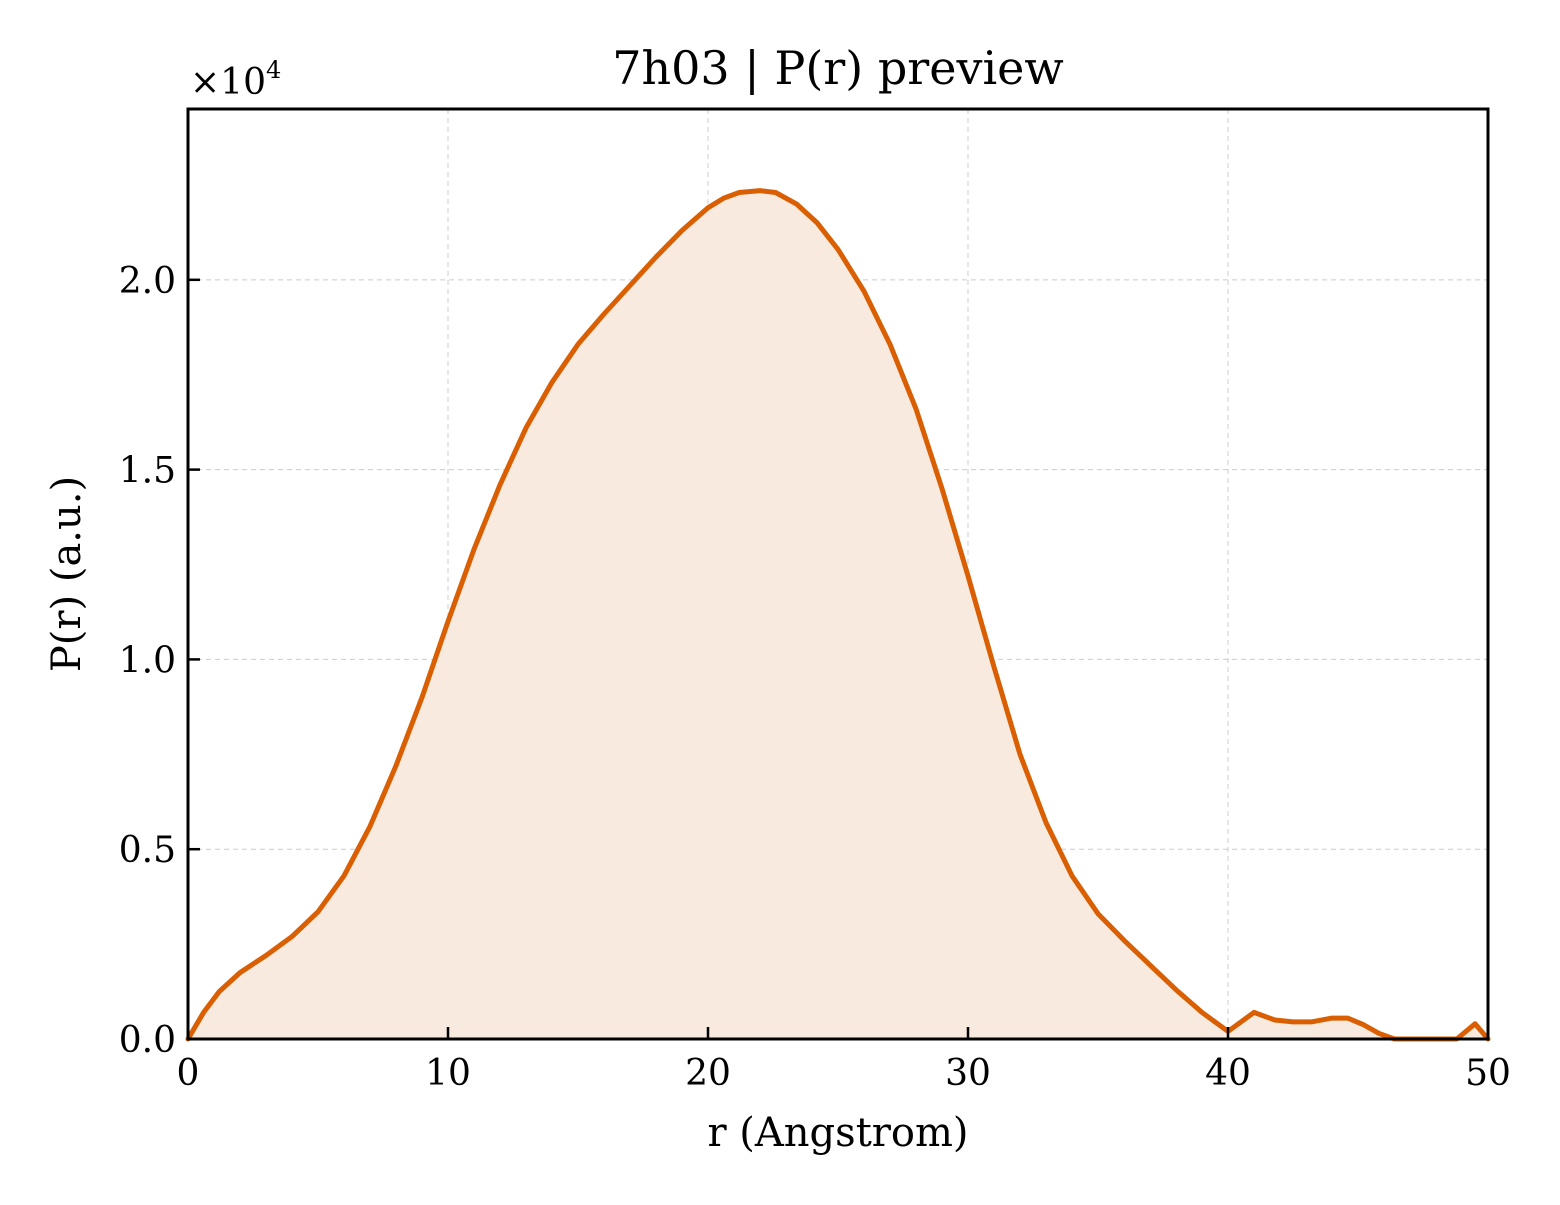 This screenshot has width=1560, height=1205. Describe the element at coordinates (838, 68) in the screenshot. I see `chart-title: 7h03 | P(r) preview` at that location.